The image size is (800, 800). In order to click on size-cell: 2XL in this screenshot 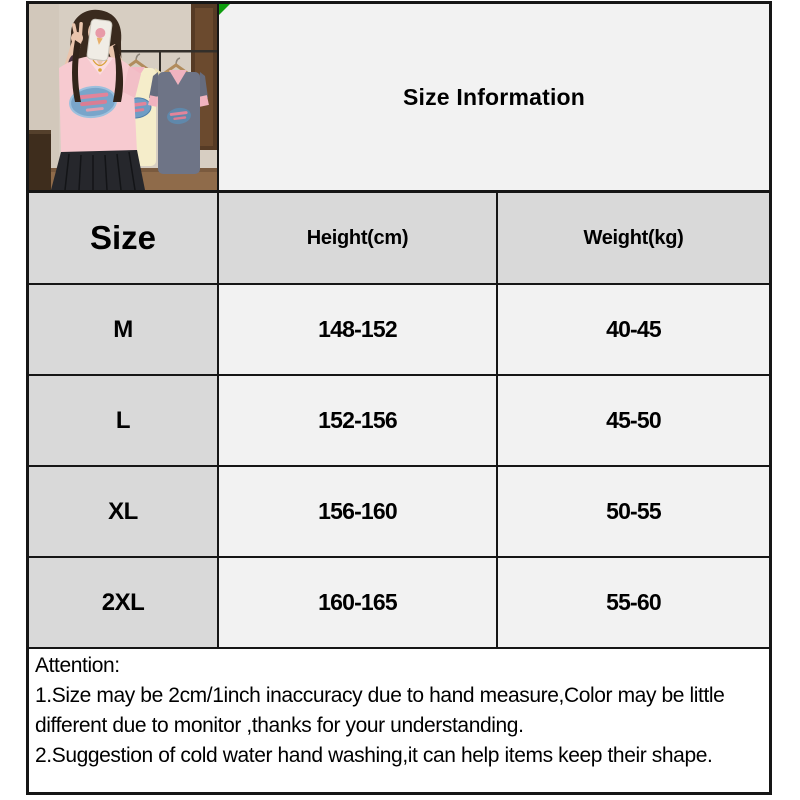, I will do `click(124, 602)`.